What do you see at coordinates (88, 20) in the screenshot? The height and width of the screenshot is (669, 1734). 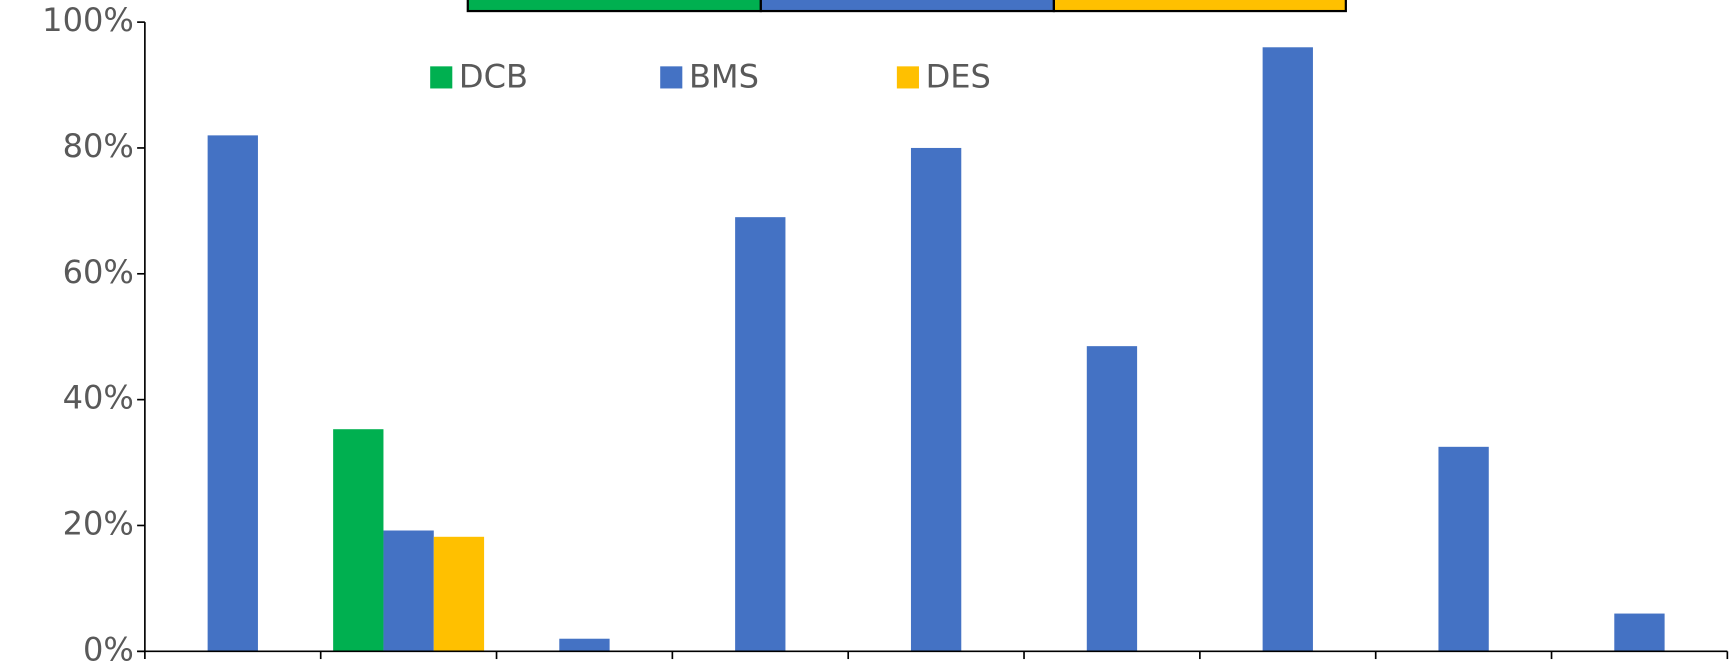 I see `y-tick-label: 100%` at bounding box center [88, 20].